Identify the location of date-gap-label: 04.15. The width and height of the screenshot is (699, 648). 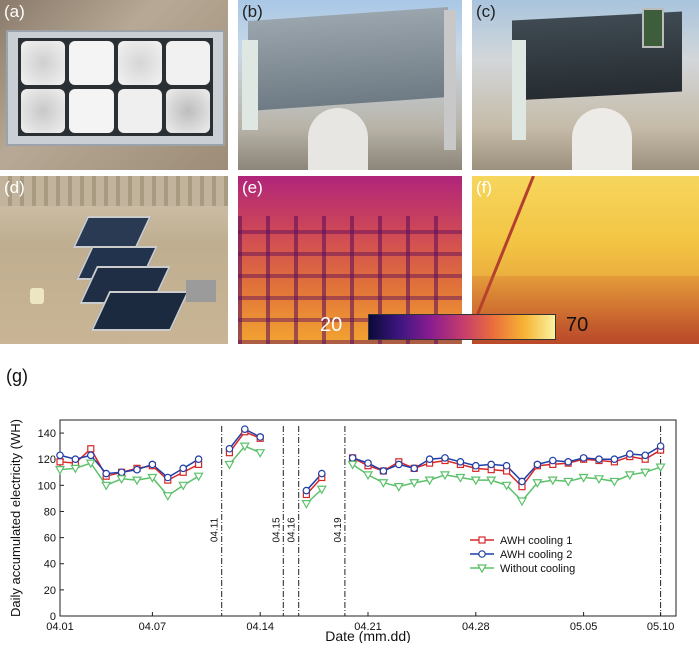
(276, 529).